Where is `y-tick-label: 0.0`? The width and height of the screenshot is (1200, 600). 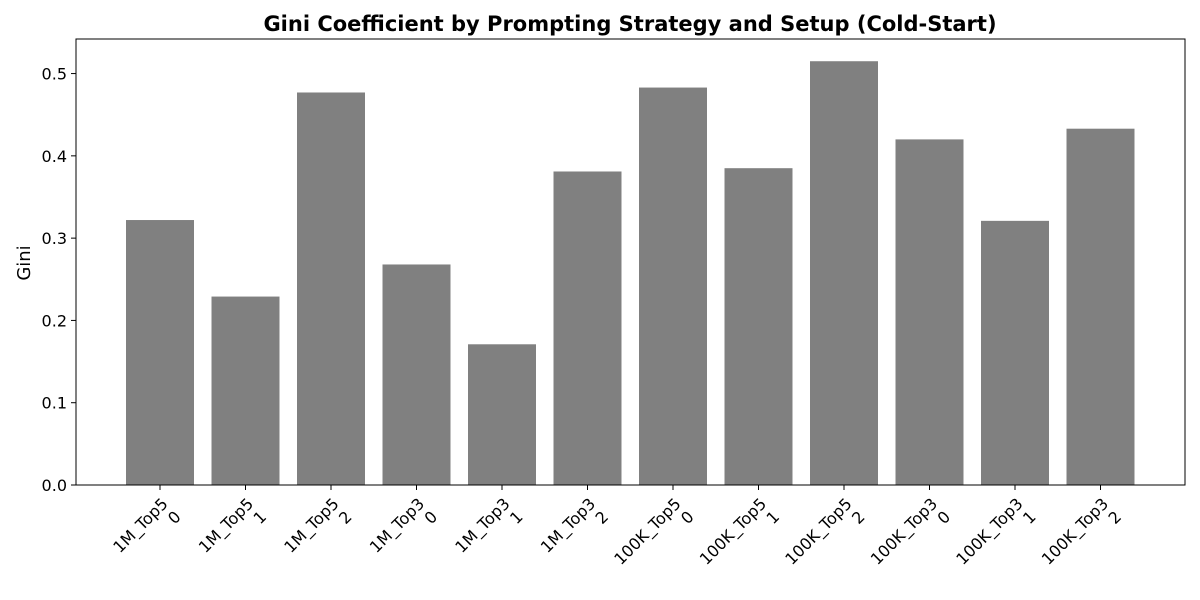
y-tick-label: 0.0 is located at coordinates (54, 485).